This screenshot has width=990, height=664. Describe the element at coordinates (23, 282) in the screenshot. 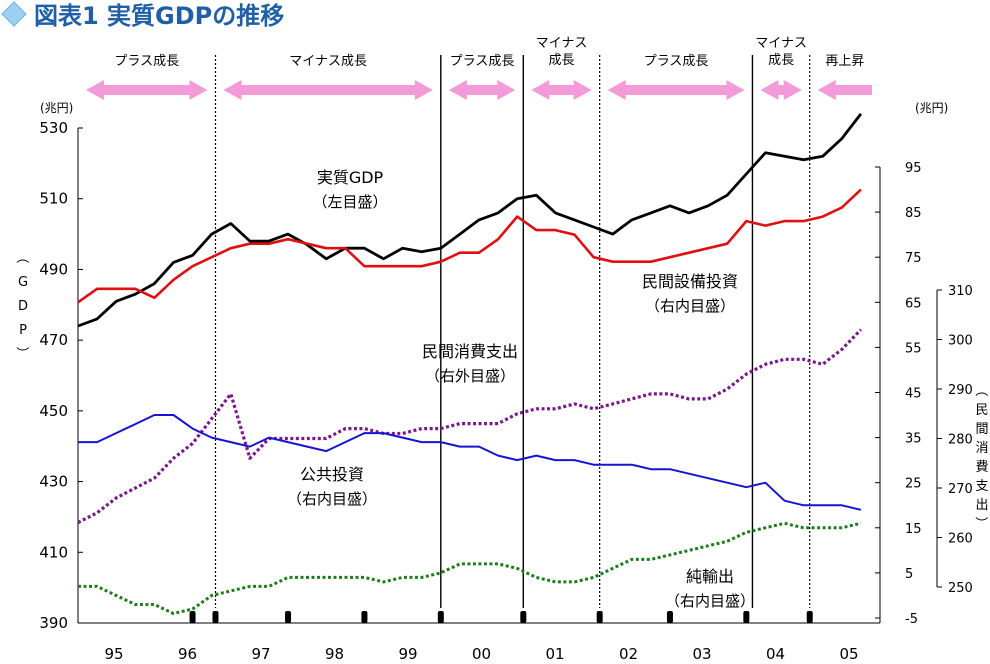

I see `left-axis-label-char: G` at that location.